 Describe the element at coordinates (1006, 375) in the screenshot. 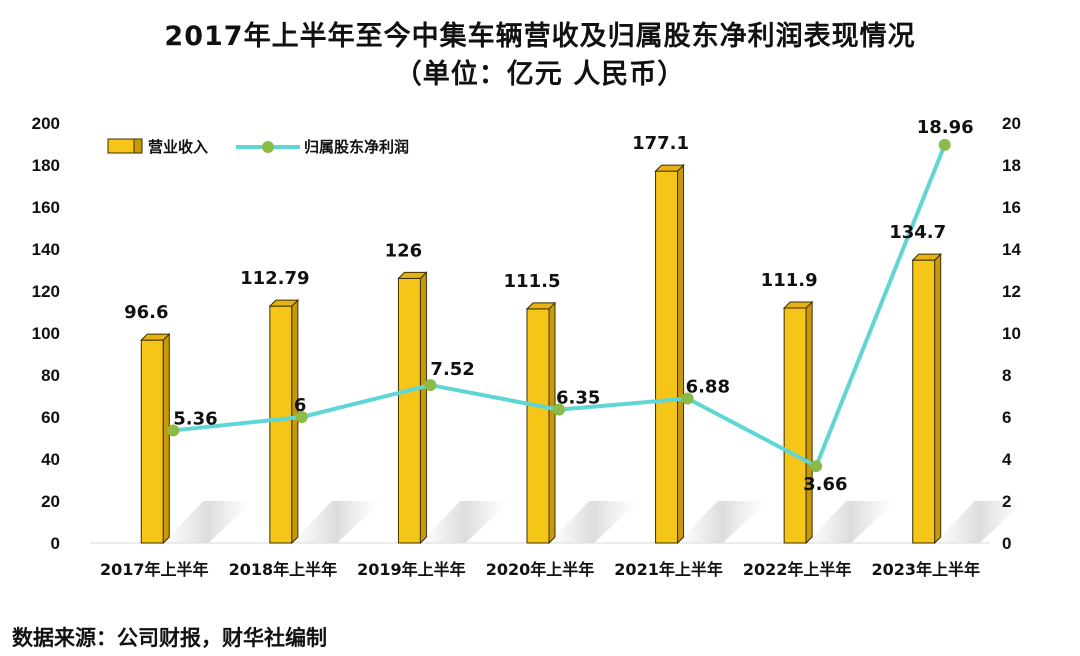

I see `y-right-tick-label: 8` at that location.